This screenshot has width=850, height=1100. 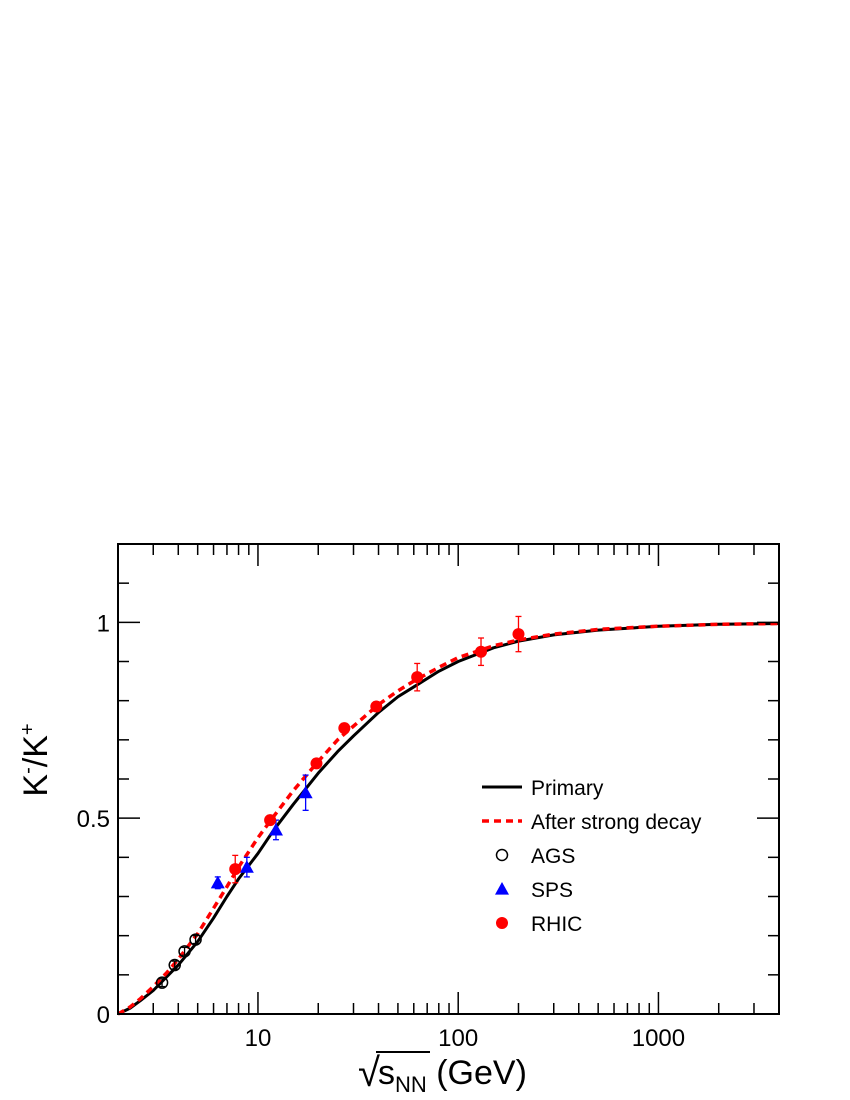 What do you see at coordinates (386, 1073) in the screenshot?
I see `x-axis-title-main: s` at bounding box center [386, 1073].